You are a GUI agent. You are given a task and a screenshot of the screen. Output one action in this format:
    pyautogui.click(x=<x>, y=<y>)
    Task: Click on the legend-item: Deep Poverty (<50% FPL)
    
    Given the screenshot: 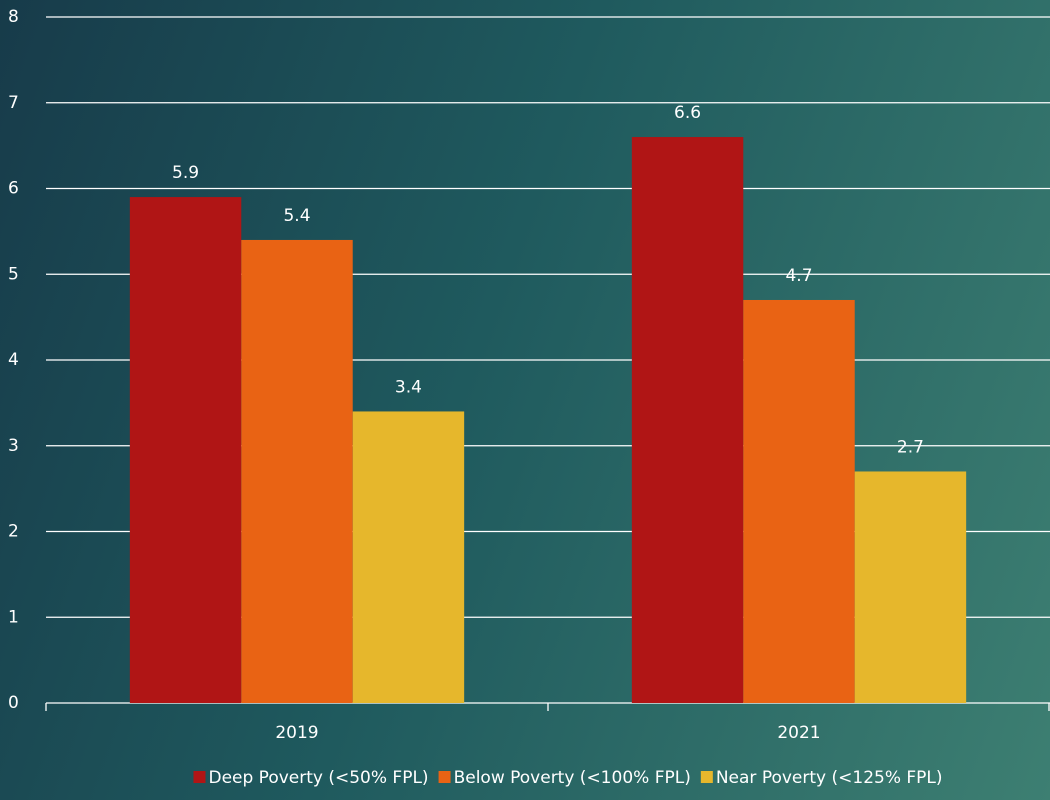 What is the action you would take?
    pyautogui.click(x=311, y=778)
    